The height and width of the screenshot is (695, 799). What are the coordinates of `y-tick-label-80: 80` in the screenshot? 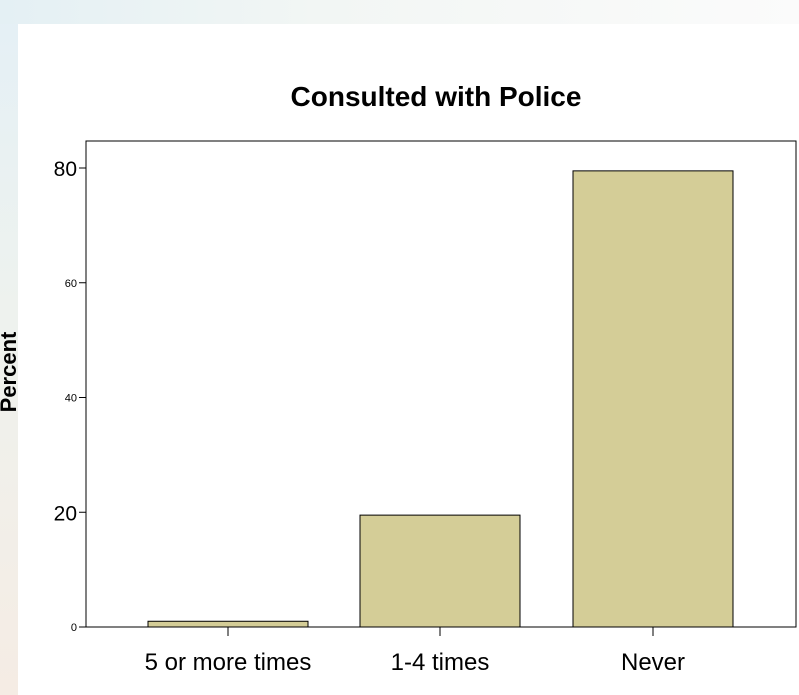 It's located at (65, 169).